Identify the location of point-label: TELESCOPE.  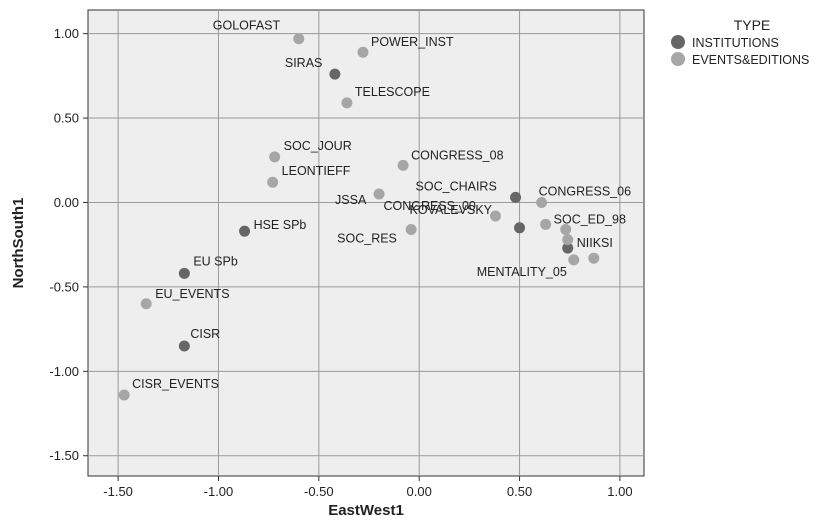
(392, 92).